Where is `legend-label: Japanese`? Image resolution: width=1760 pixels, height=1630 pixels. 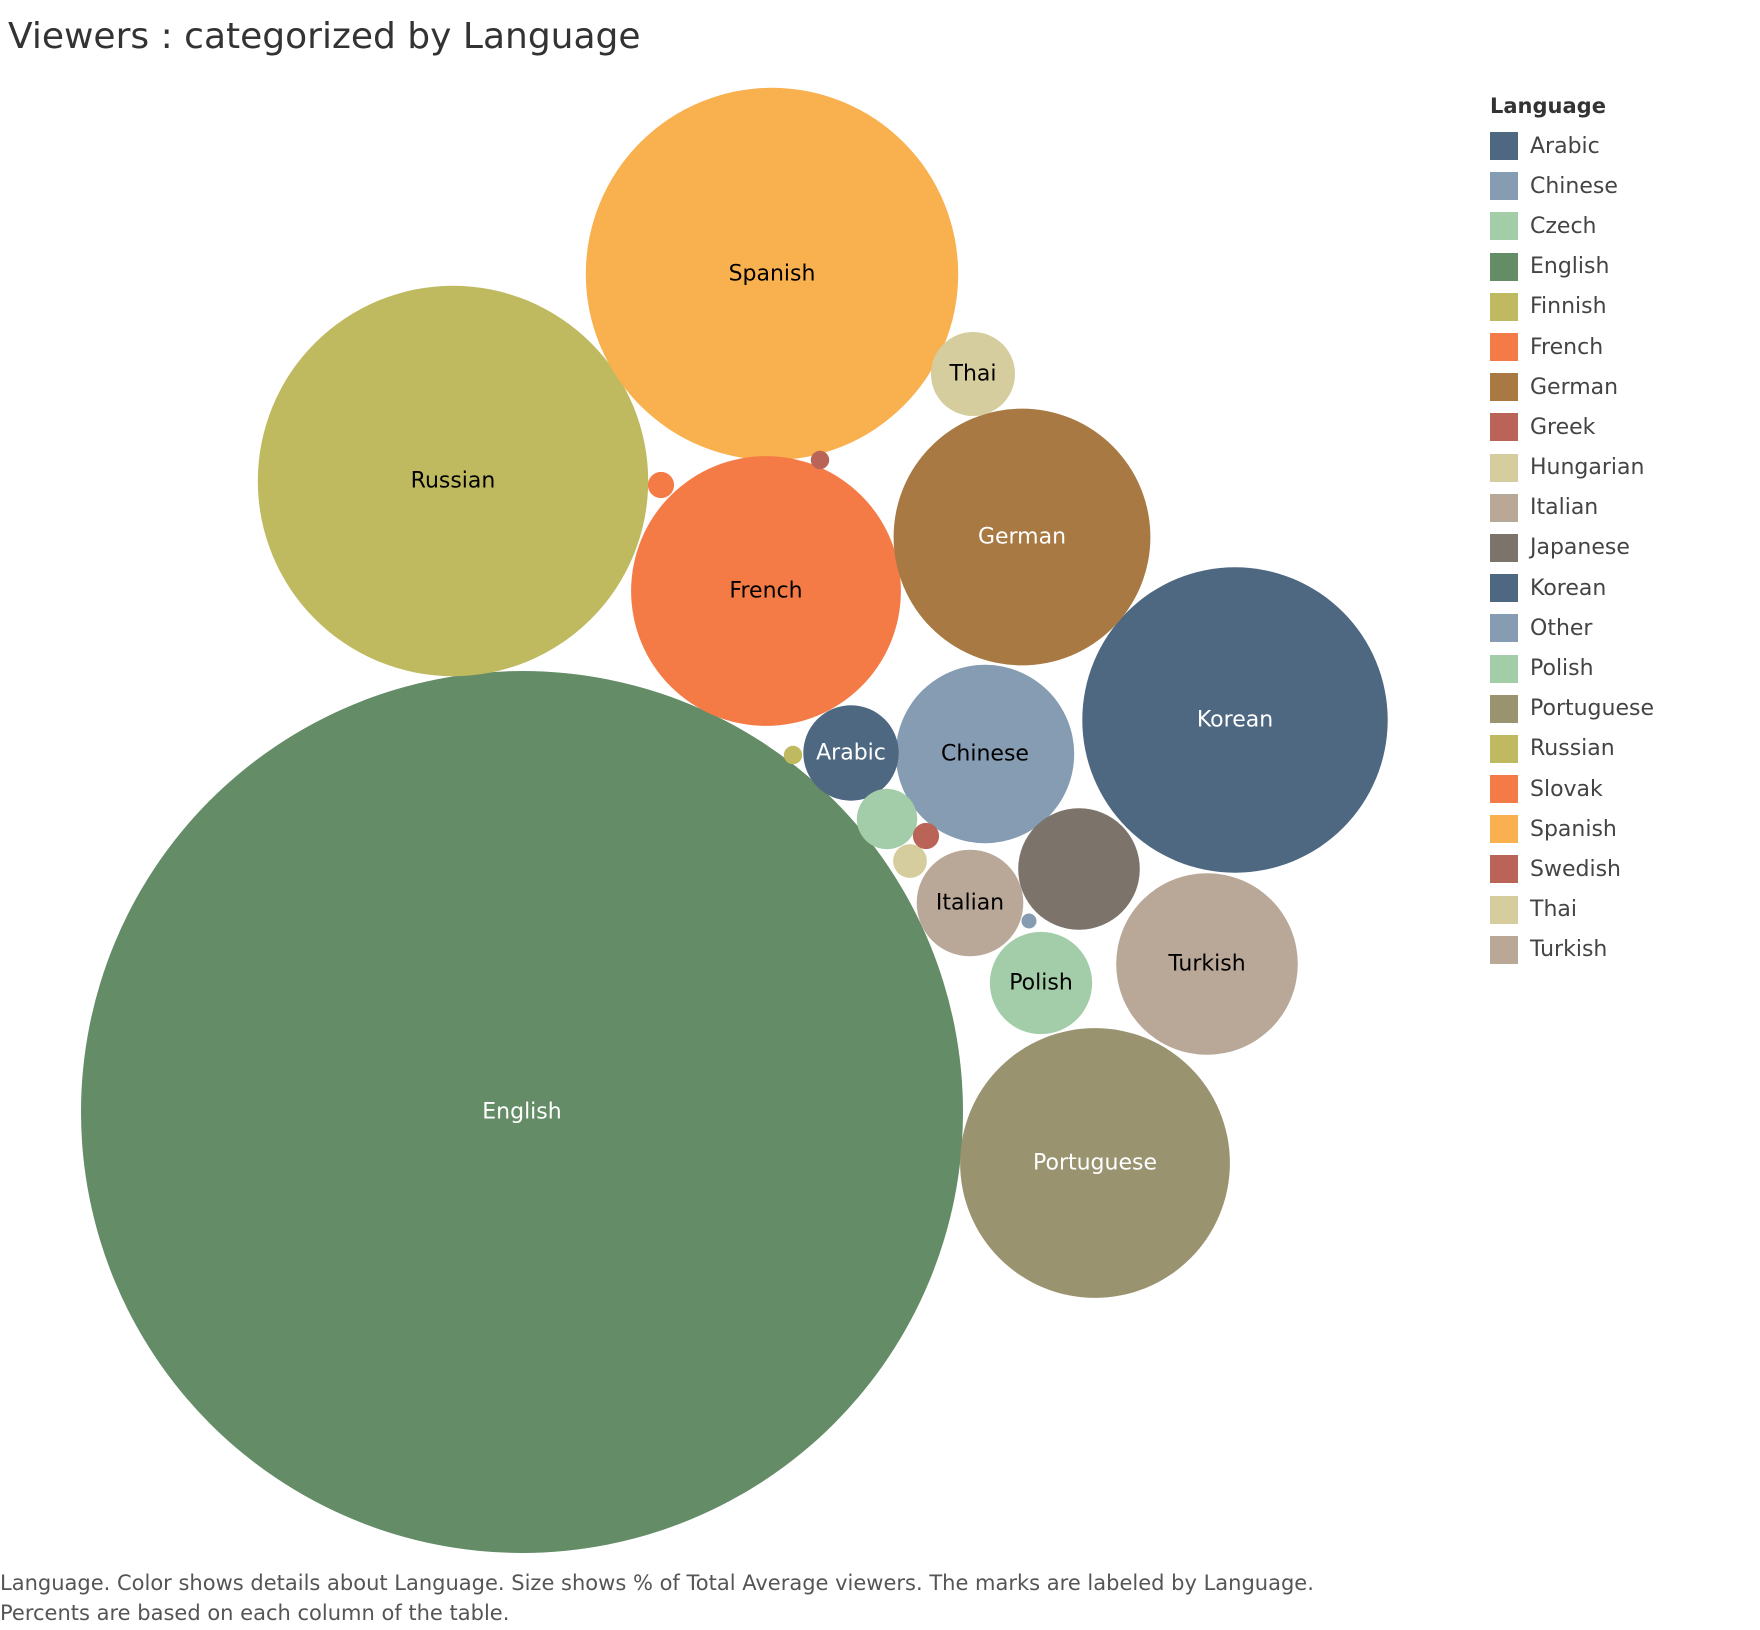
legend-label: Japanese is located at coordinates (1580, 548).